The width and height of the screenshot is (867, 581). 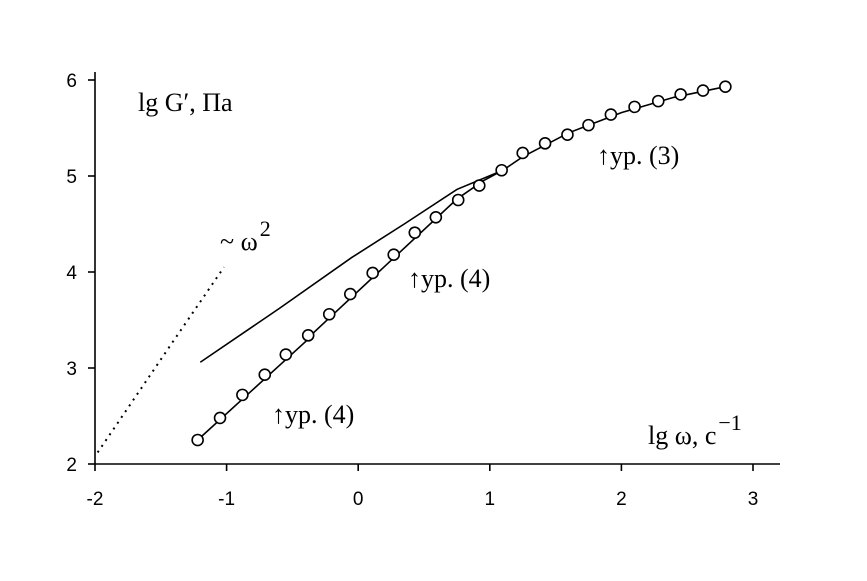 What do you see at coordinates (490, 499) in the screenshot?
I see `x-tick-label: 1` at bounding box center [490, 499].